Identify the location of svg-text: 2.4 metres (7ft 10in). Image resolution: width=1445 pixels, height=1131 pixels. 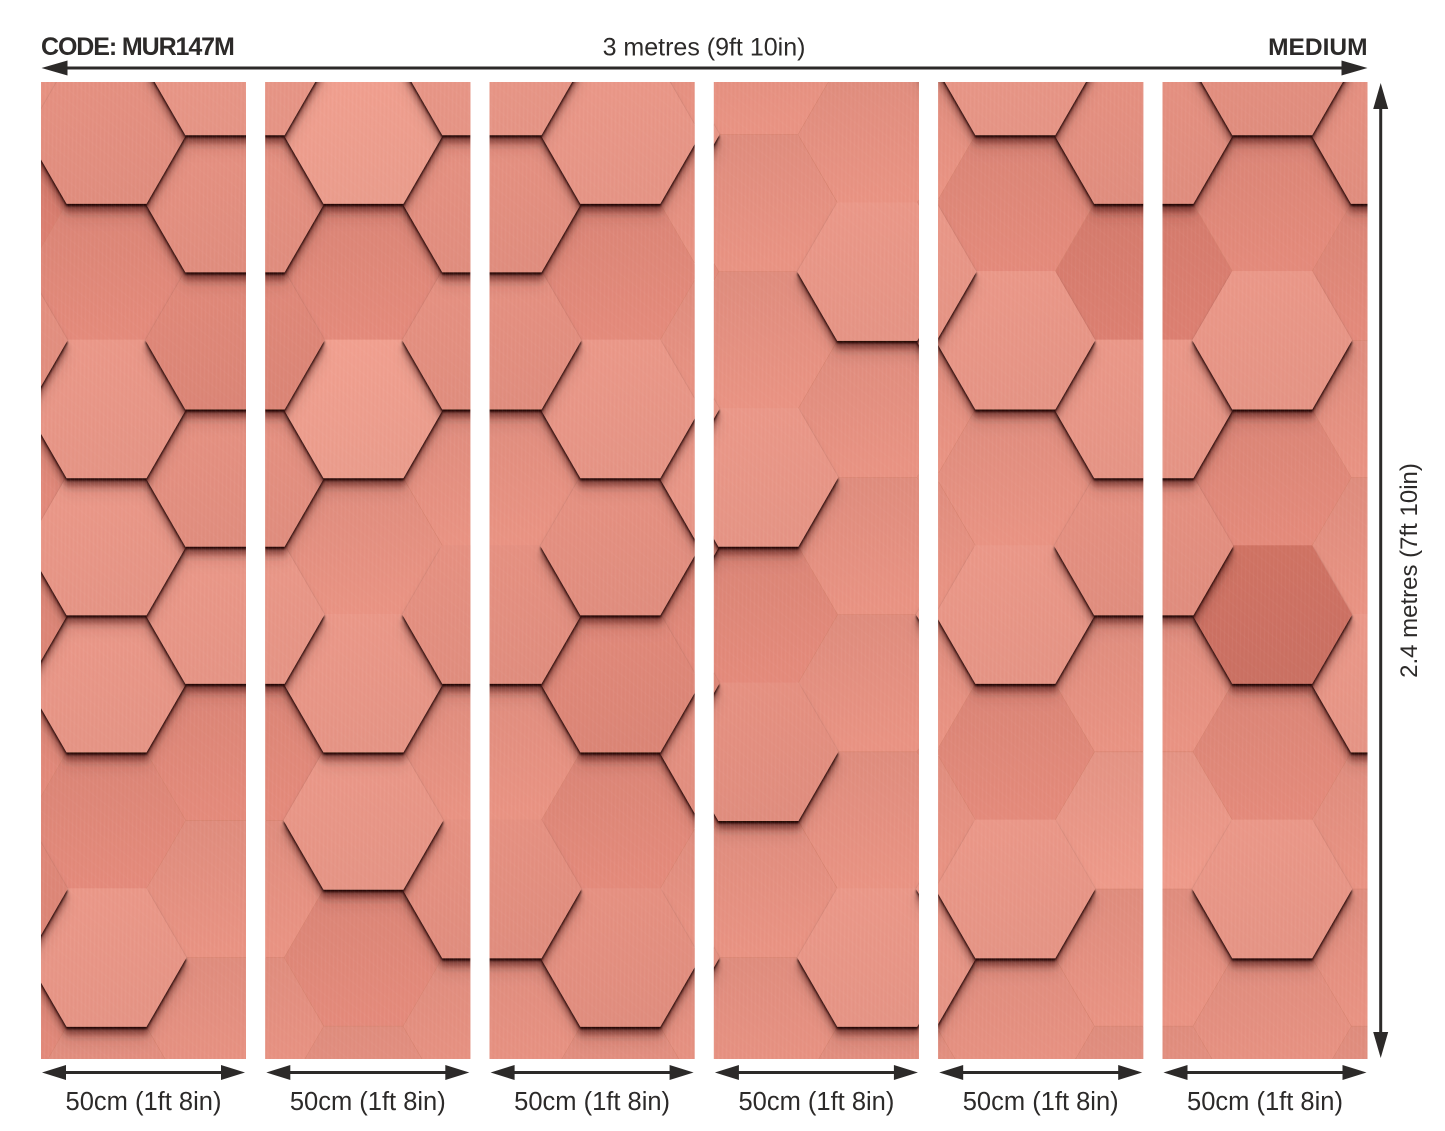
(1409, 570).